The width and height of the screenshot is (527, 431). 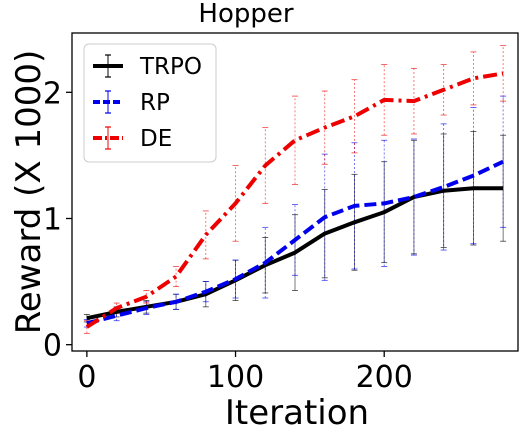 I want to click on legend: TRPO RP DE, so click(x=150, y=103).